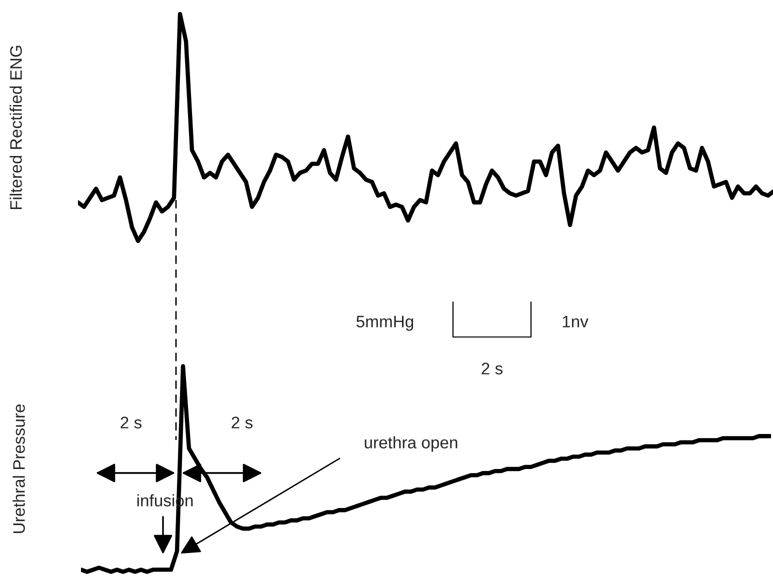  What do you see at coordinates (18, 469) in the screenshot?
I see `y-axis-title: Urethral Pressure` at bounding box center [18, 469].